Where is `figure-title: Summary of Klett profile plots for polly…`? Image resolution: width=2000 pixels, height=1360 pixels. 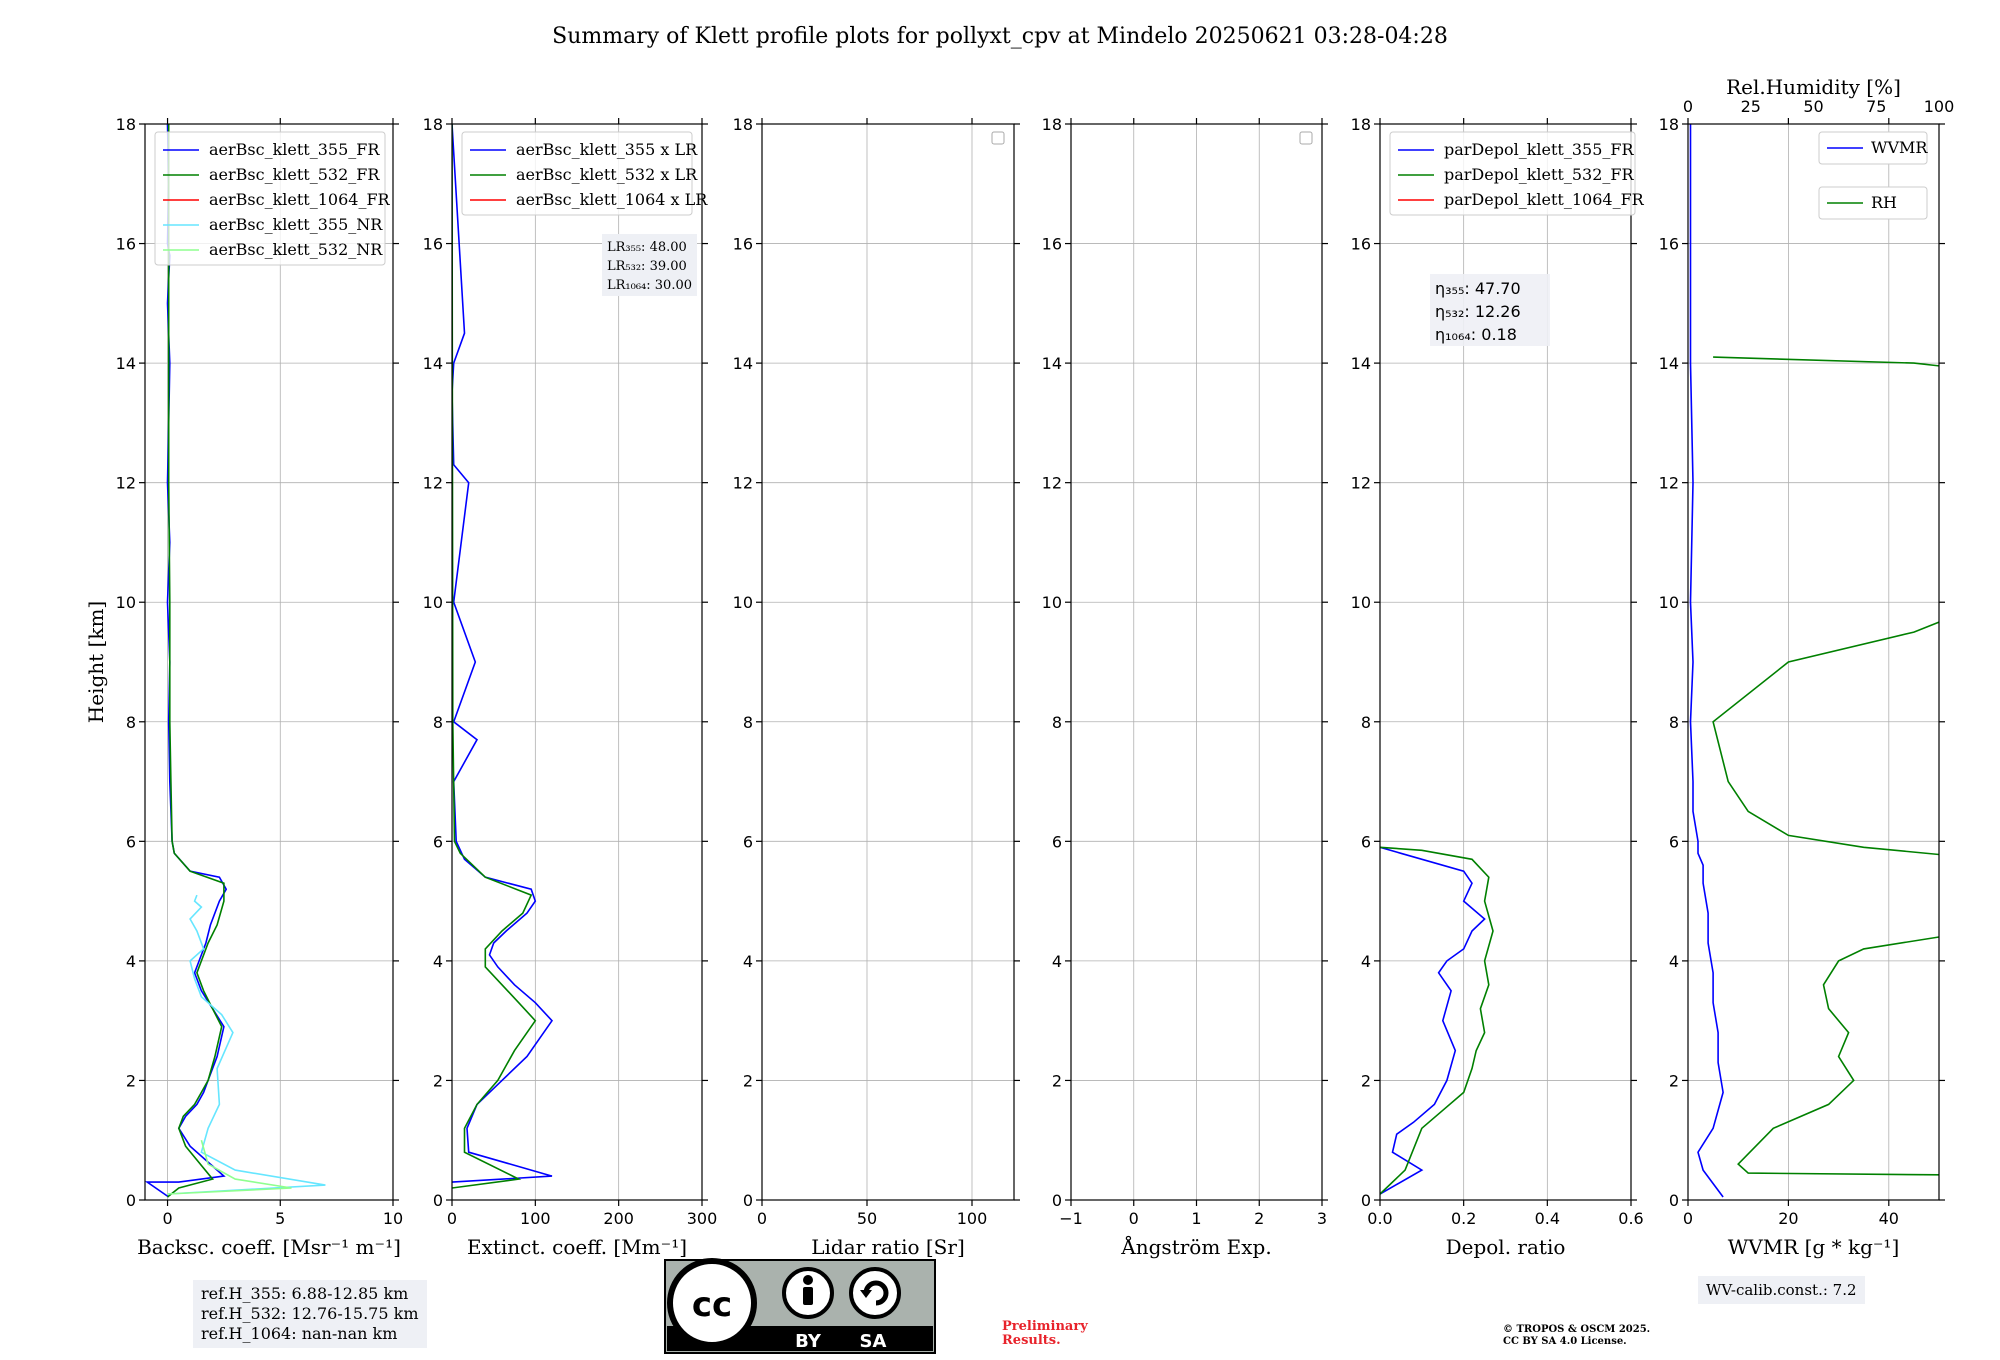 figure-title: Summary of Klett profile plots for polly… is located at coordinates (1000, 36).